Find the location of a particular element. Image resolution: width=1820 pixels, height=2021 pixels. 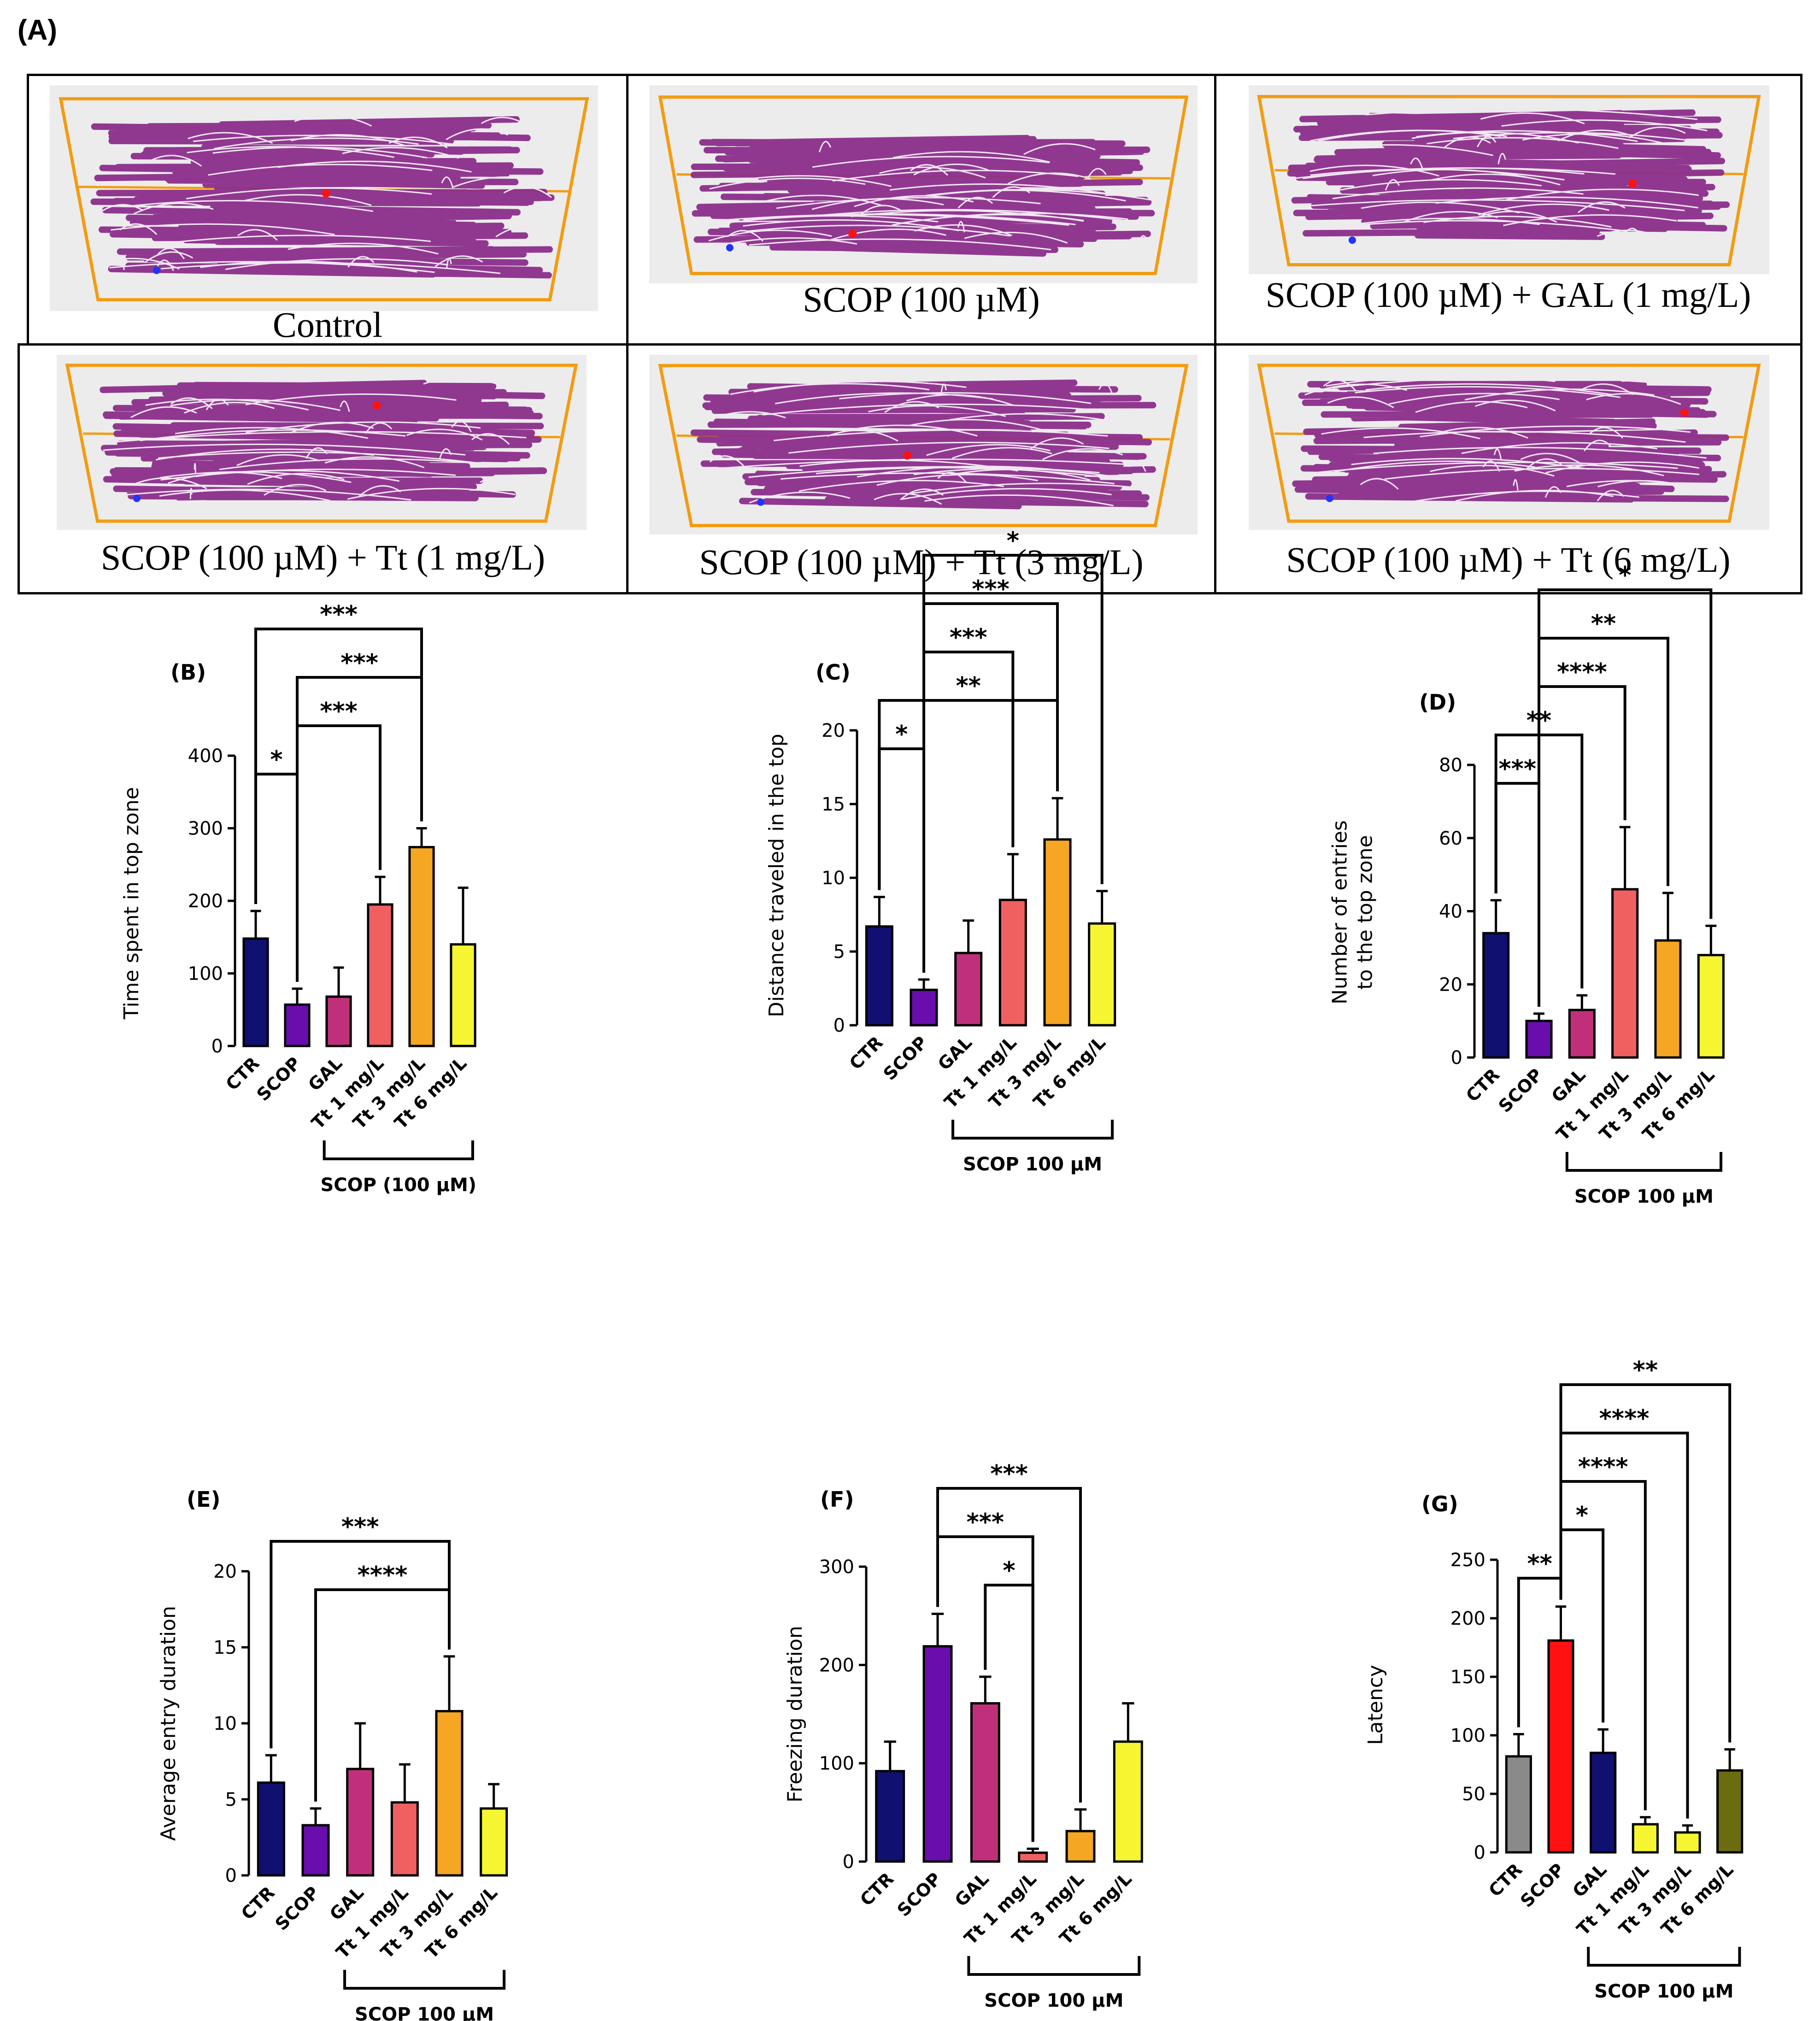

track-cell-control: Control is located at coordinates (327, 210).